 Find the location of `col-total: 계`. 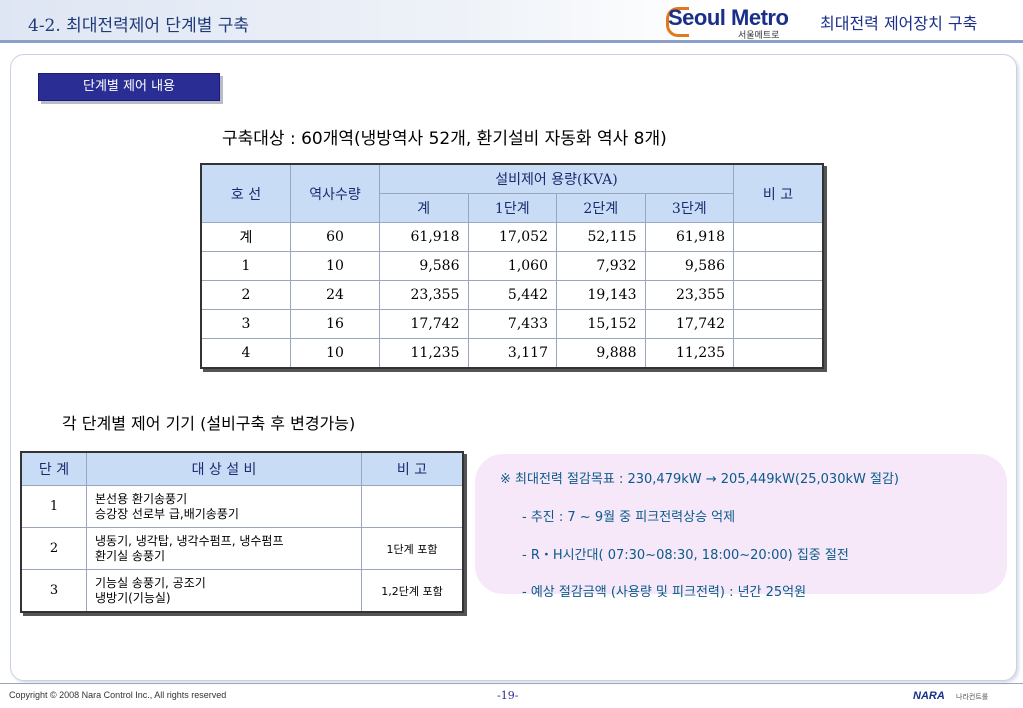

col-total: 계 is located at coordinates (424, 208).